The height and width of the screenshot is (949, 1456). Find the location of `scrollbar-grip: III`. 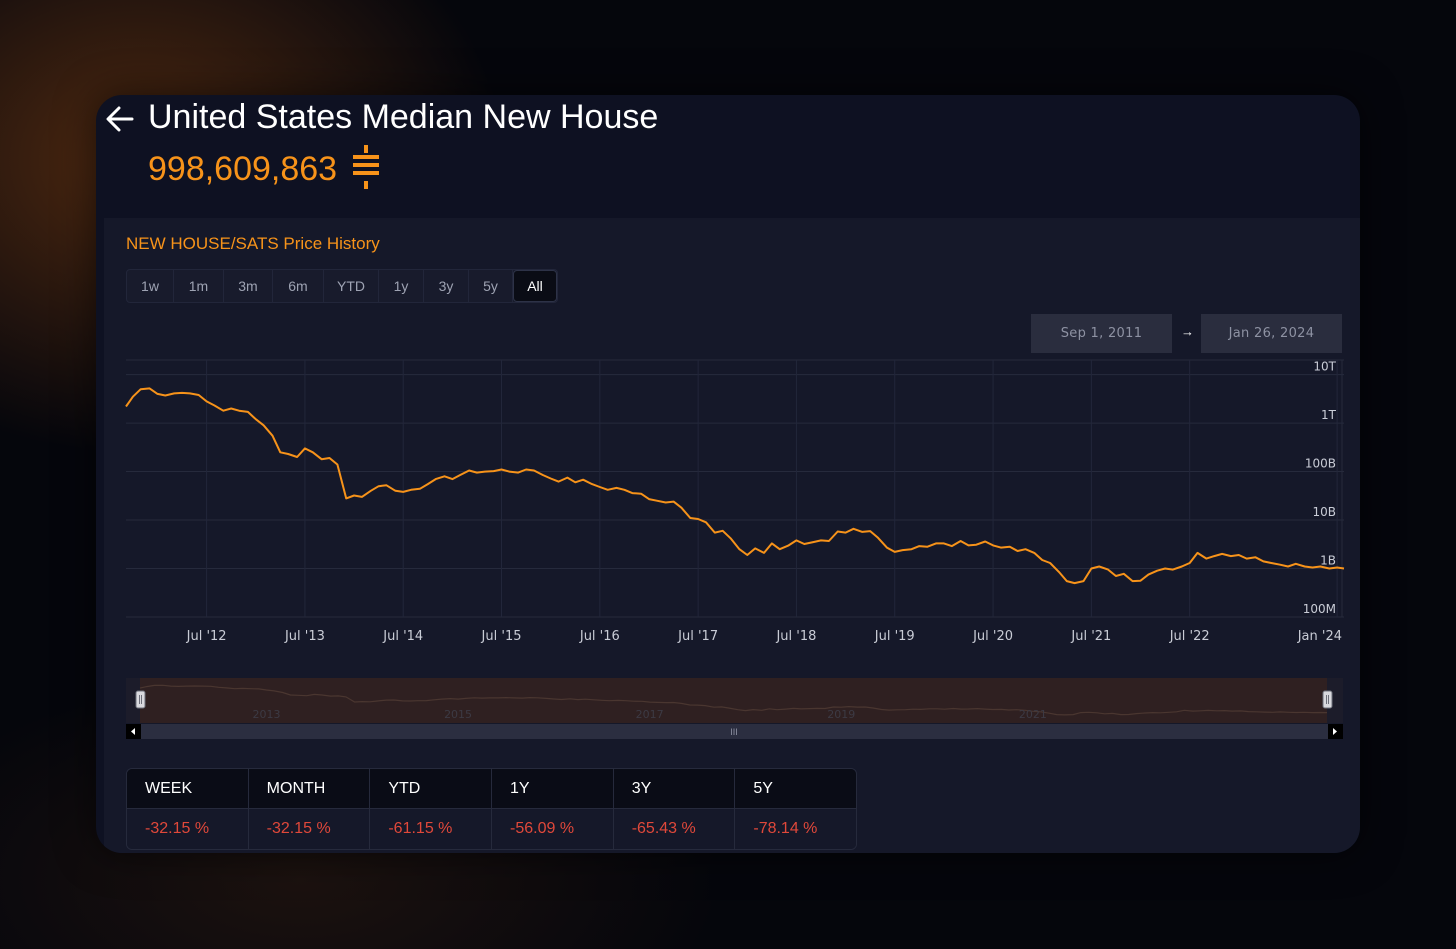

scrollbar-grip: III is located at coordinates (734, 732).